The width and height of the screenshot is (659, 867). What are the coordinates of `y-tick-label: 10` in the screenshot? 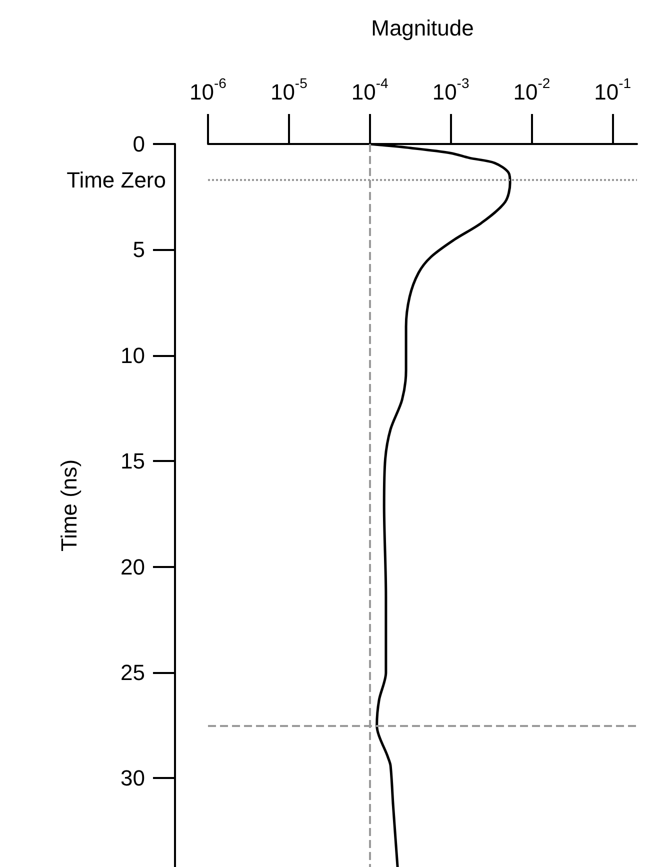 It's located at (132, 355).